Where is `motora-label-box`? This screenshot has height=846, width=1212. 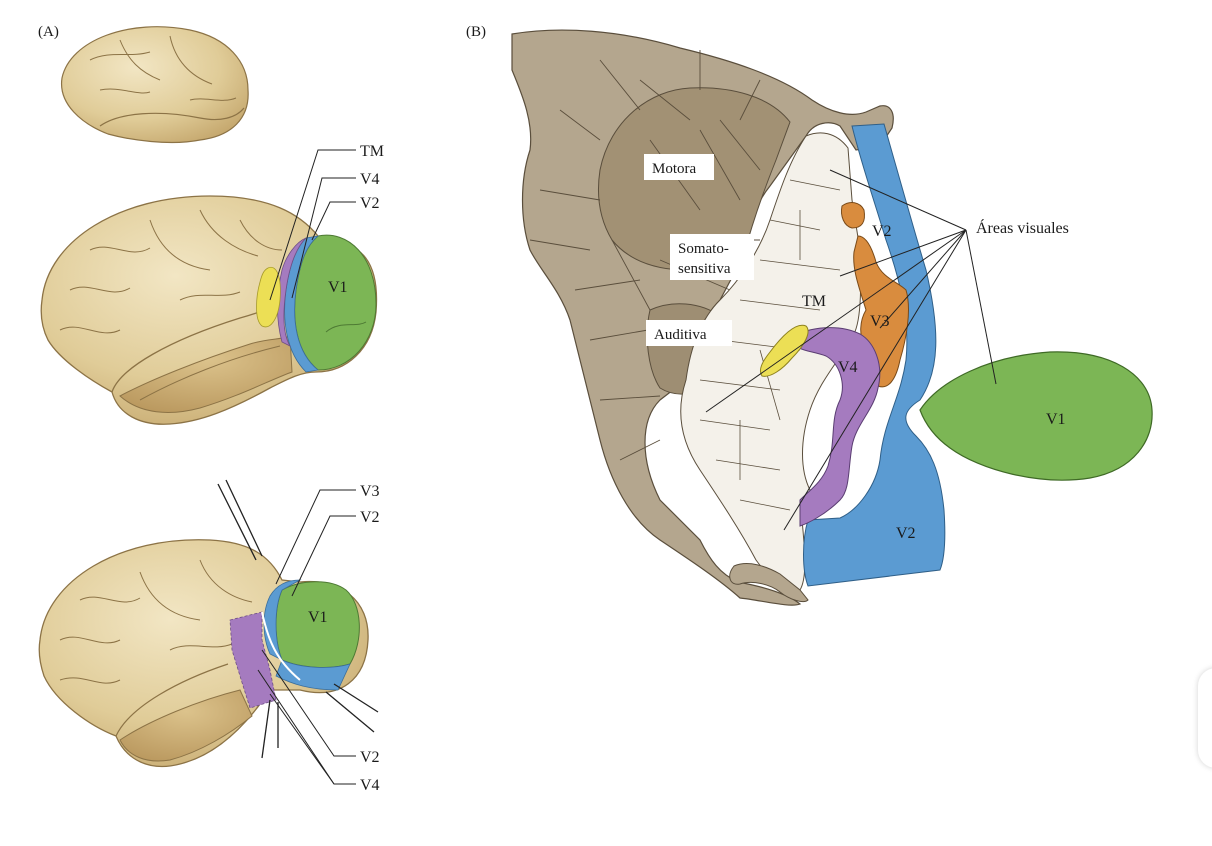 motora-label-box is located at coordinates (679, 167).